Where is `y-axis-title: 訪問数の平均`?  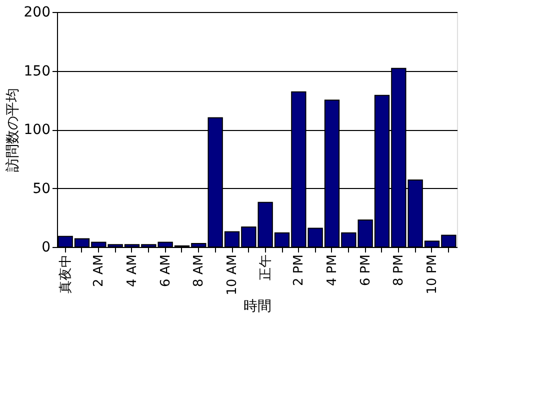
y-axis-title: 訪問数の平均 is located at coordinates (12, 130).